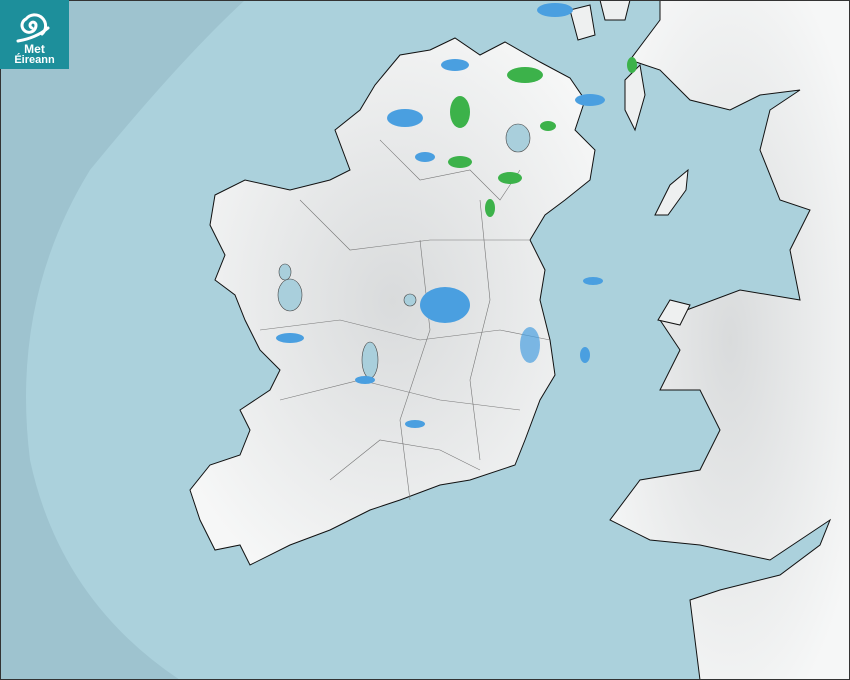 The height and width of the screenshot is (680, 850). What do you see at coordinates (33, 28) in the screenshot?
I see `spiral-swirl-icon` at bounding box center [33, 28].